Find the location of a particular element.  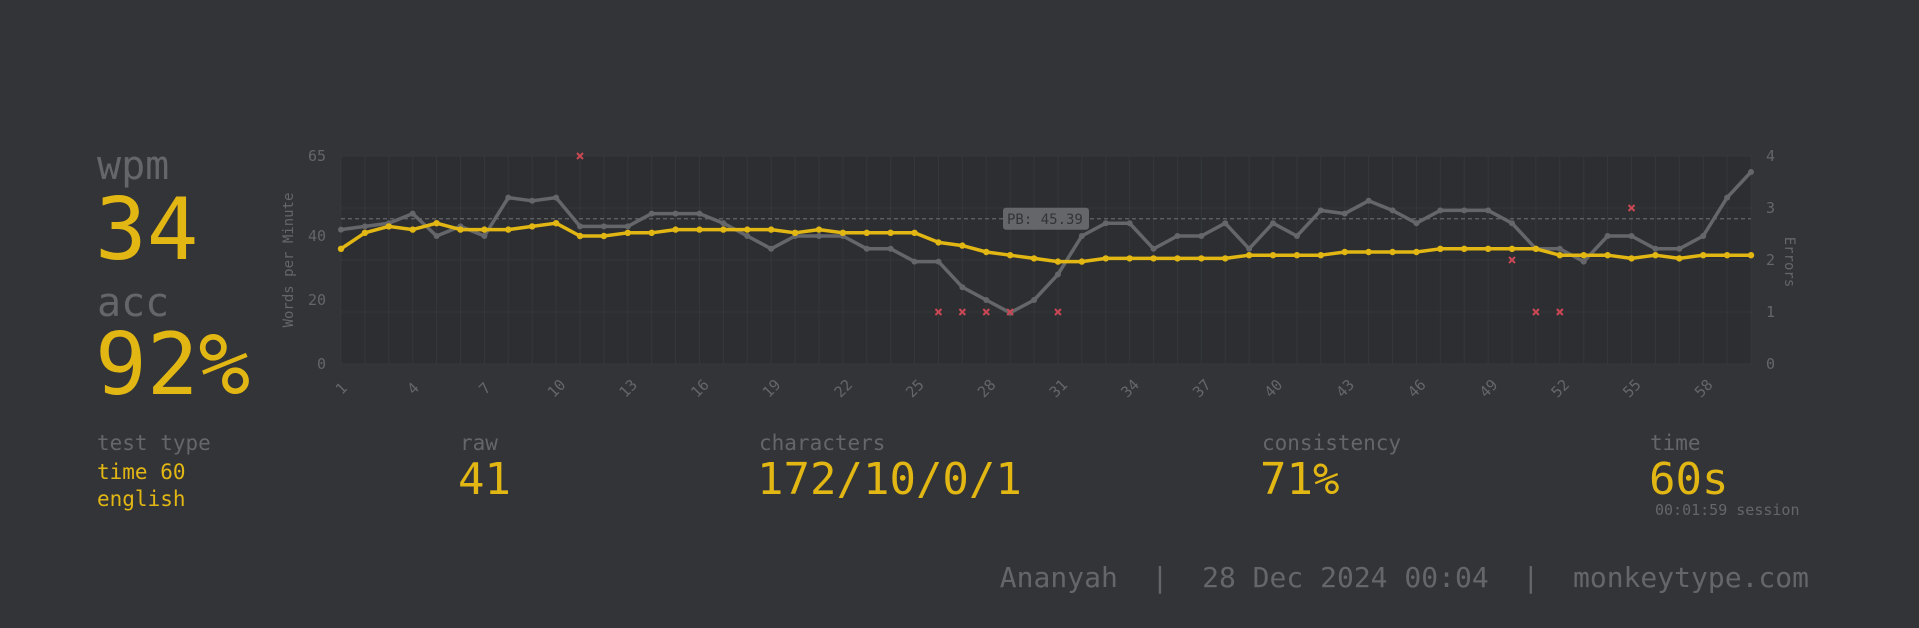

x-tick-label: 13 is located at coordinates (628, 389).